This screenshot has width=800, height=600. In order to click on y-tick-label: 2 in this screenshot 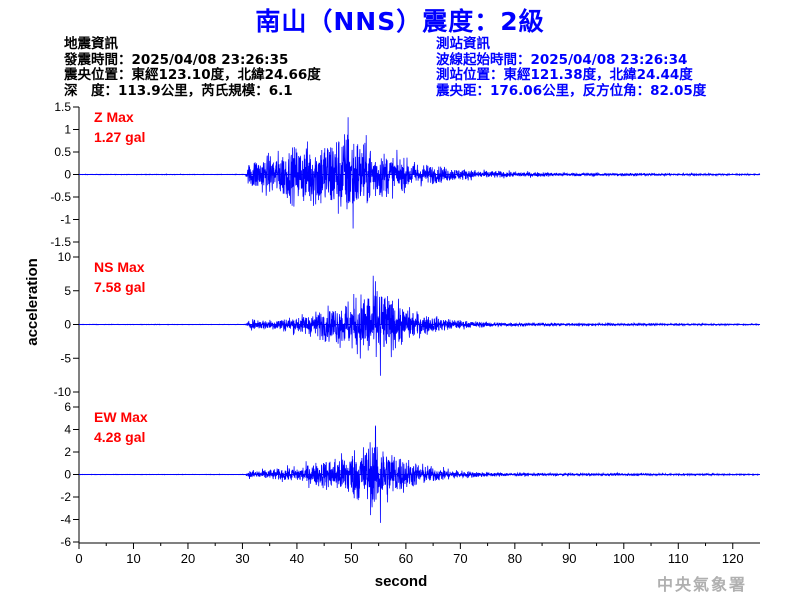, I will do `click(67, 452)`.